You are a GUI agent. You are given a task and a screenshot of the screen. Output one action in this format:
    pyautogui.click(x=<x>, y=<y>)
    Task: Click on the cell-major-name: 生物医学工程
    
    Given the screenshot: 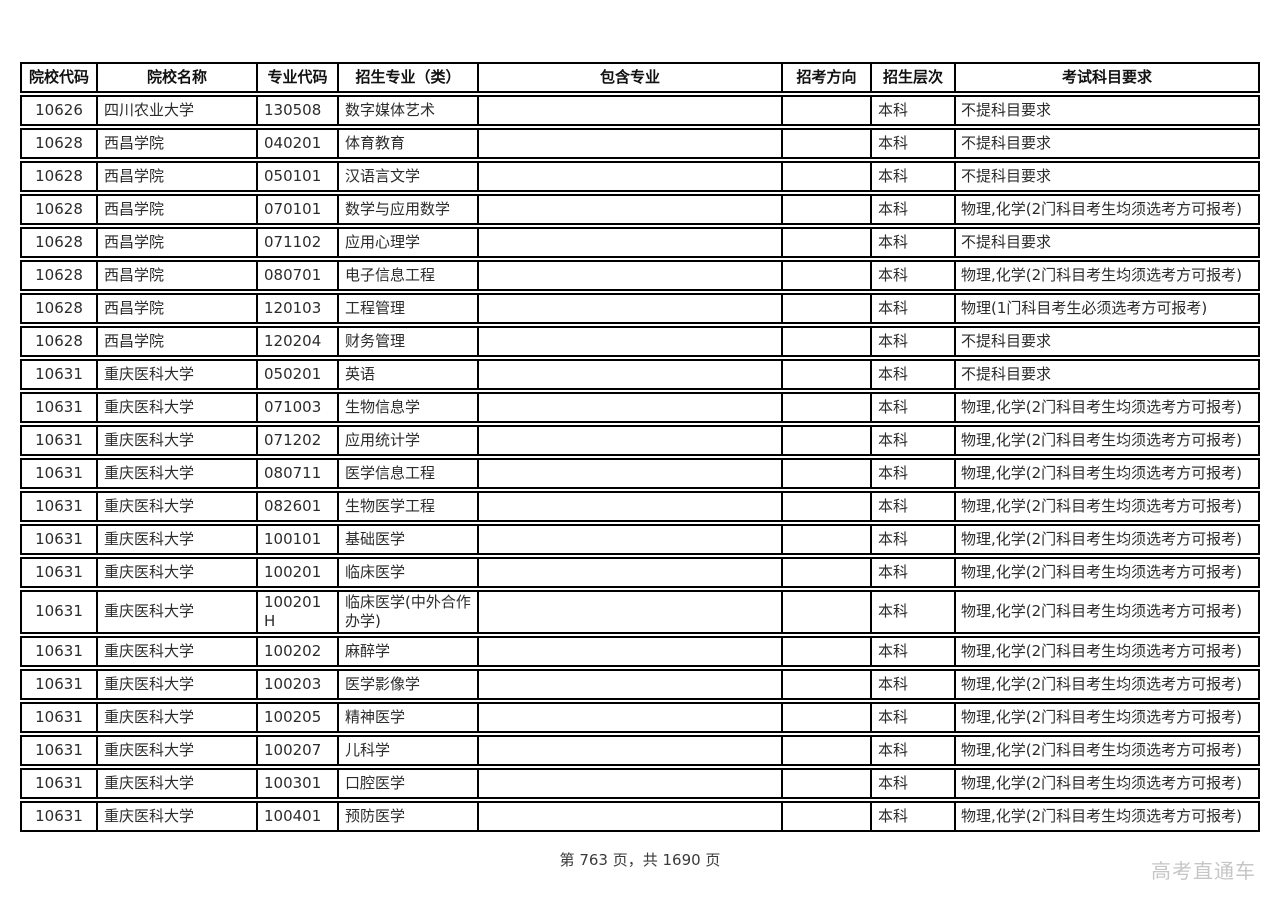 What is the action you would take?
    pyautogui.click(x=407, y=506)
    